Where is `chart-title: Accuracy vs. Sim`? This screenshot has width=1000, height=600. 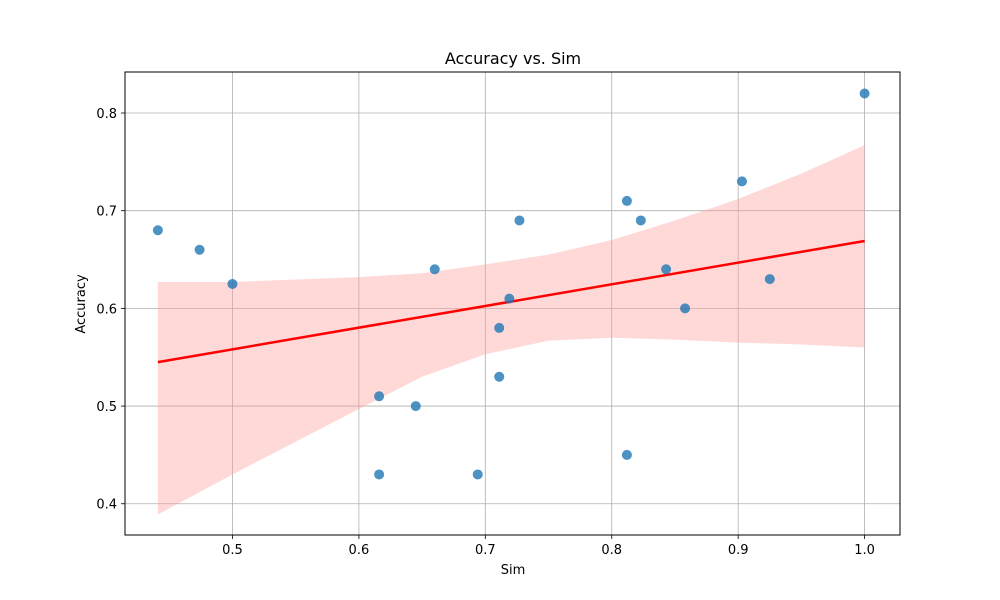 chart-title: Accuracy vs. Sim is located at coordinates (513, 58).